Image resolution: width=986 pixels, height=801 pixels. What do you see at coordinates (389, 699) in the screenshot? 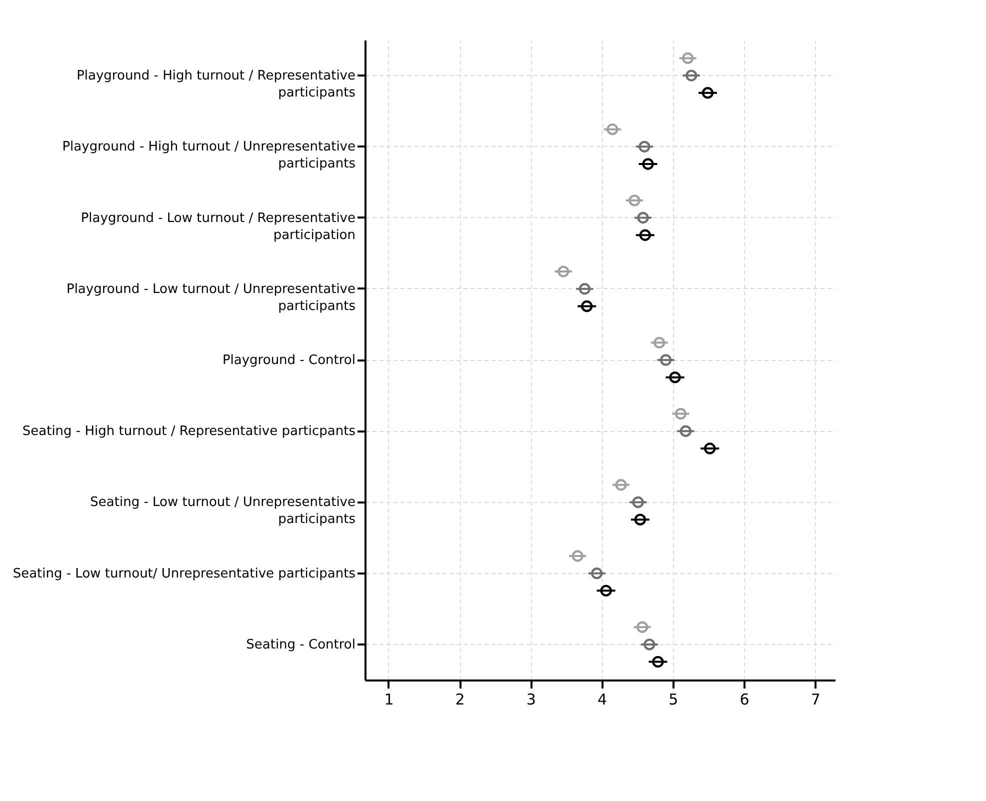
I see `x-tick-label: 1` at bounding box center [389, 699].